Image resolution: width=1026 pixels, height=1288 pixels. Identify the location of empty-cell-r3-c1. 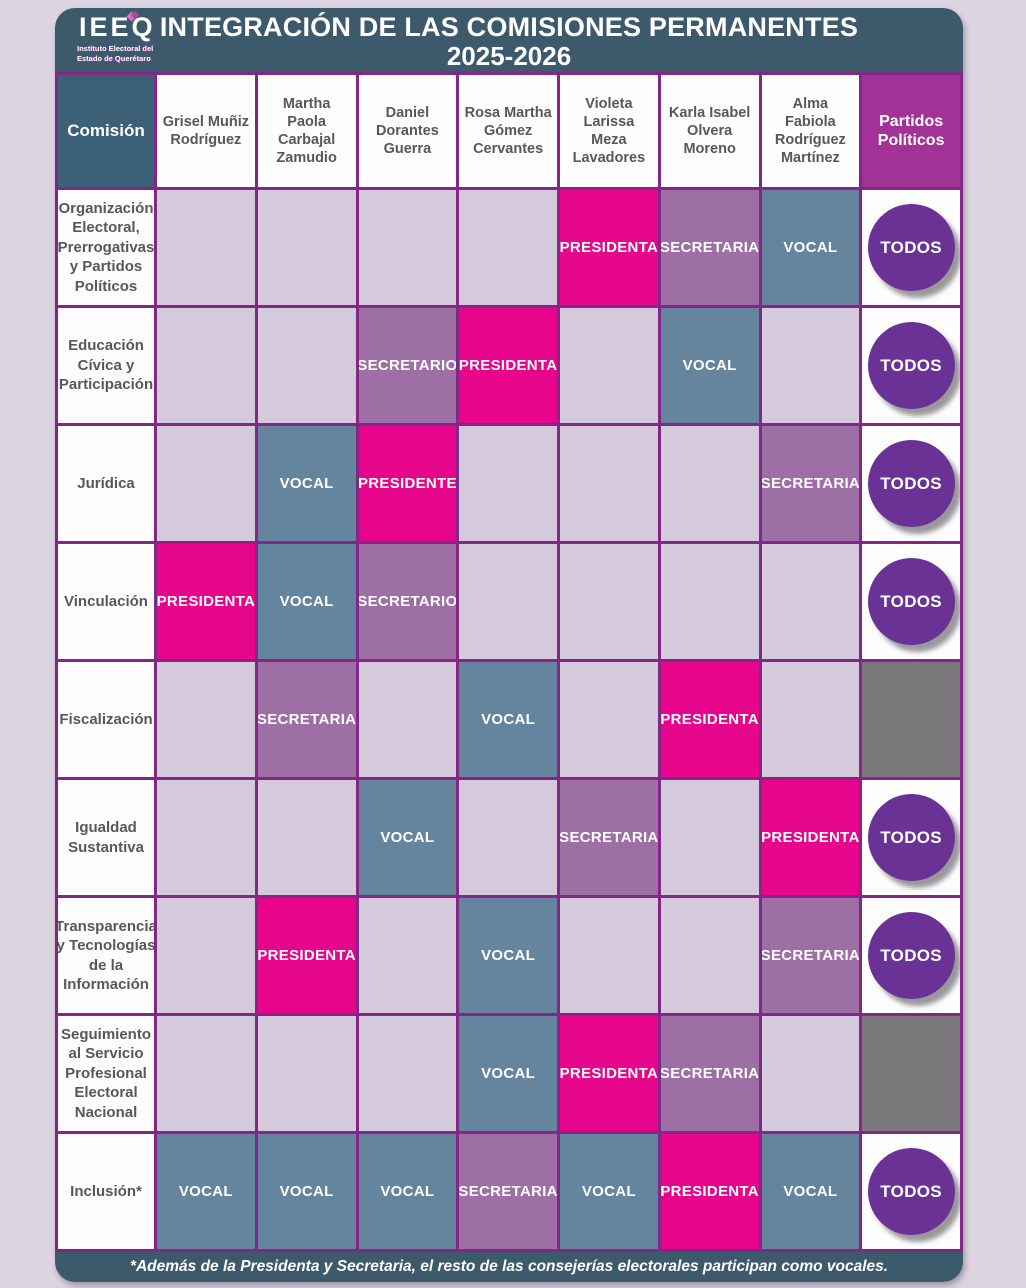
(206, 483).